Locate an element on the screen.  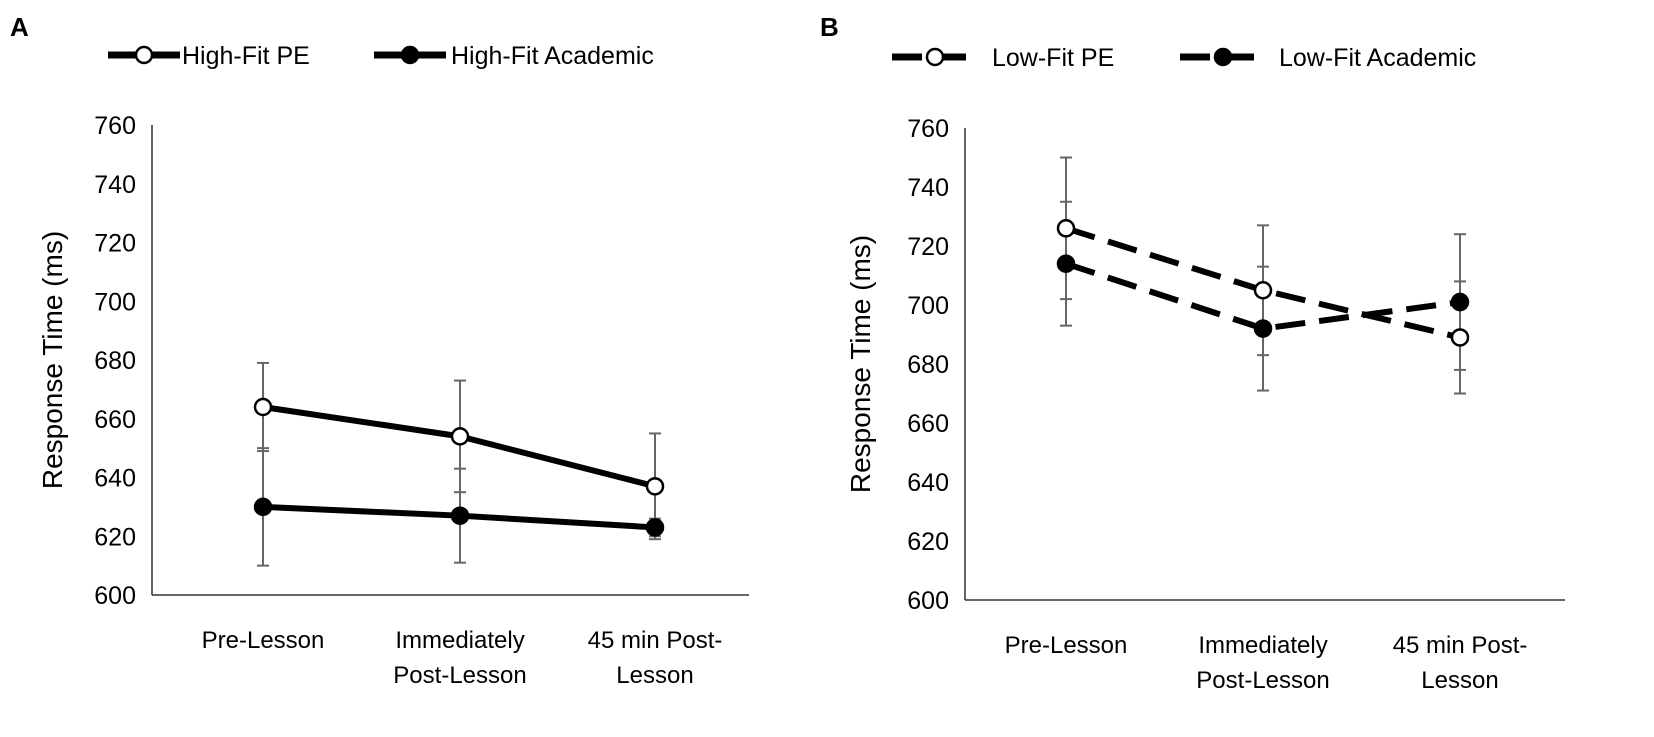
panel-a-legend-label-2: High-Fit Academic is located at coordinates (552, 56).